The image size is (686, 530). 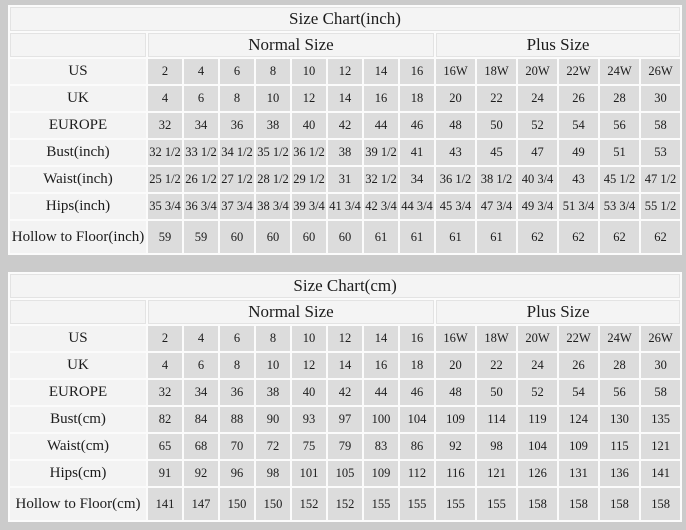 I want to click on value-cell: 43, so click(x=578, y=179).